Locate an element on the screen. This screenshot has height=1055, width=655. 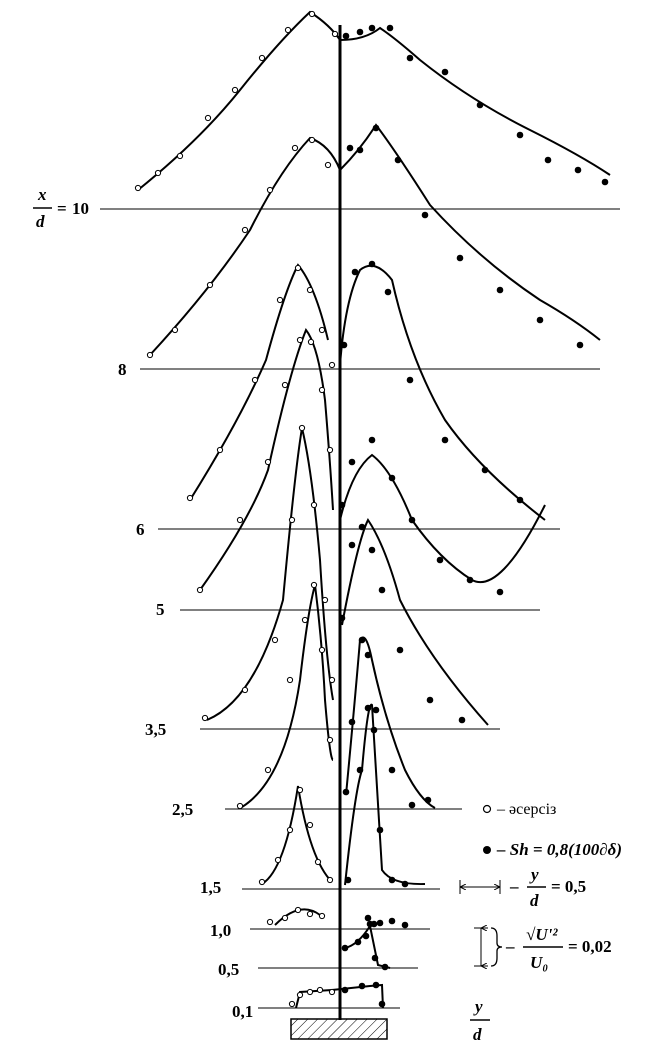
horizontal-scale-dash: – is located at coordinates (514, 886).